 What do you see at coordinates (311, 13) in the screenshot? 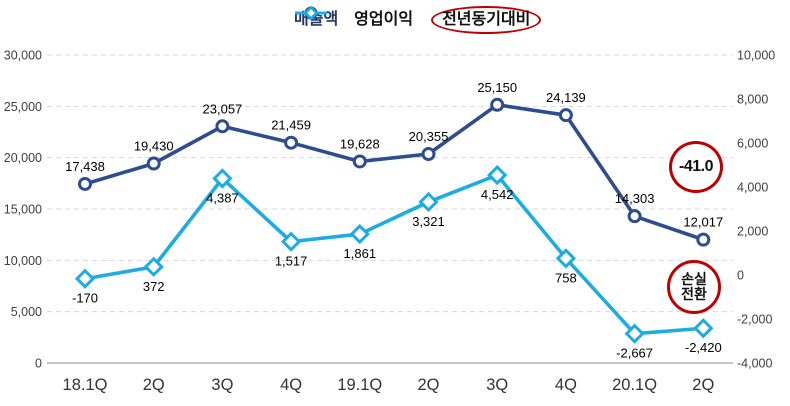
I see `profit-line-diamond-marker-icon` at bounding box center [311, 13].